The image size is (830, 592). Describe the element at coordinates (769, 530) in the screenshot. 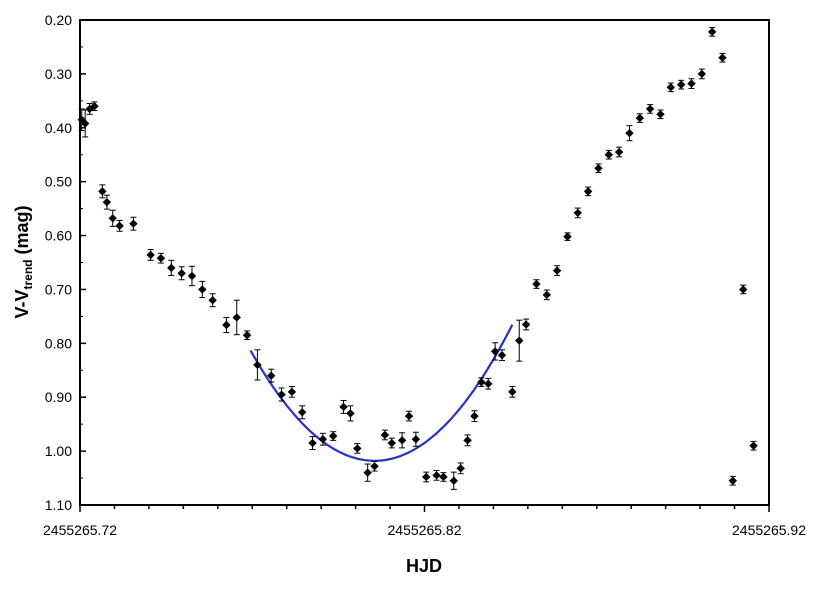

I see `x-tick-label: 2455265.92` at that location.